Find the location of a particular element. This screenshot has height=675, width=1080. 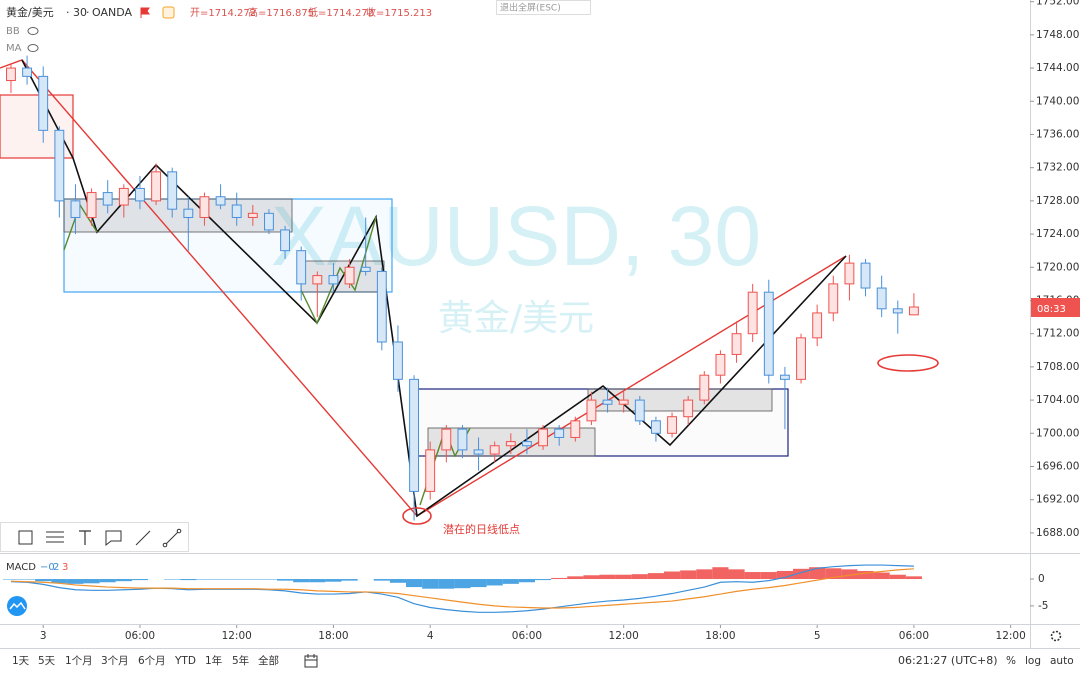

macd-value: −0 is located at coordinates (47, 567).